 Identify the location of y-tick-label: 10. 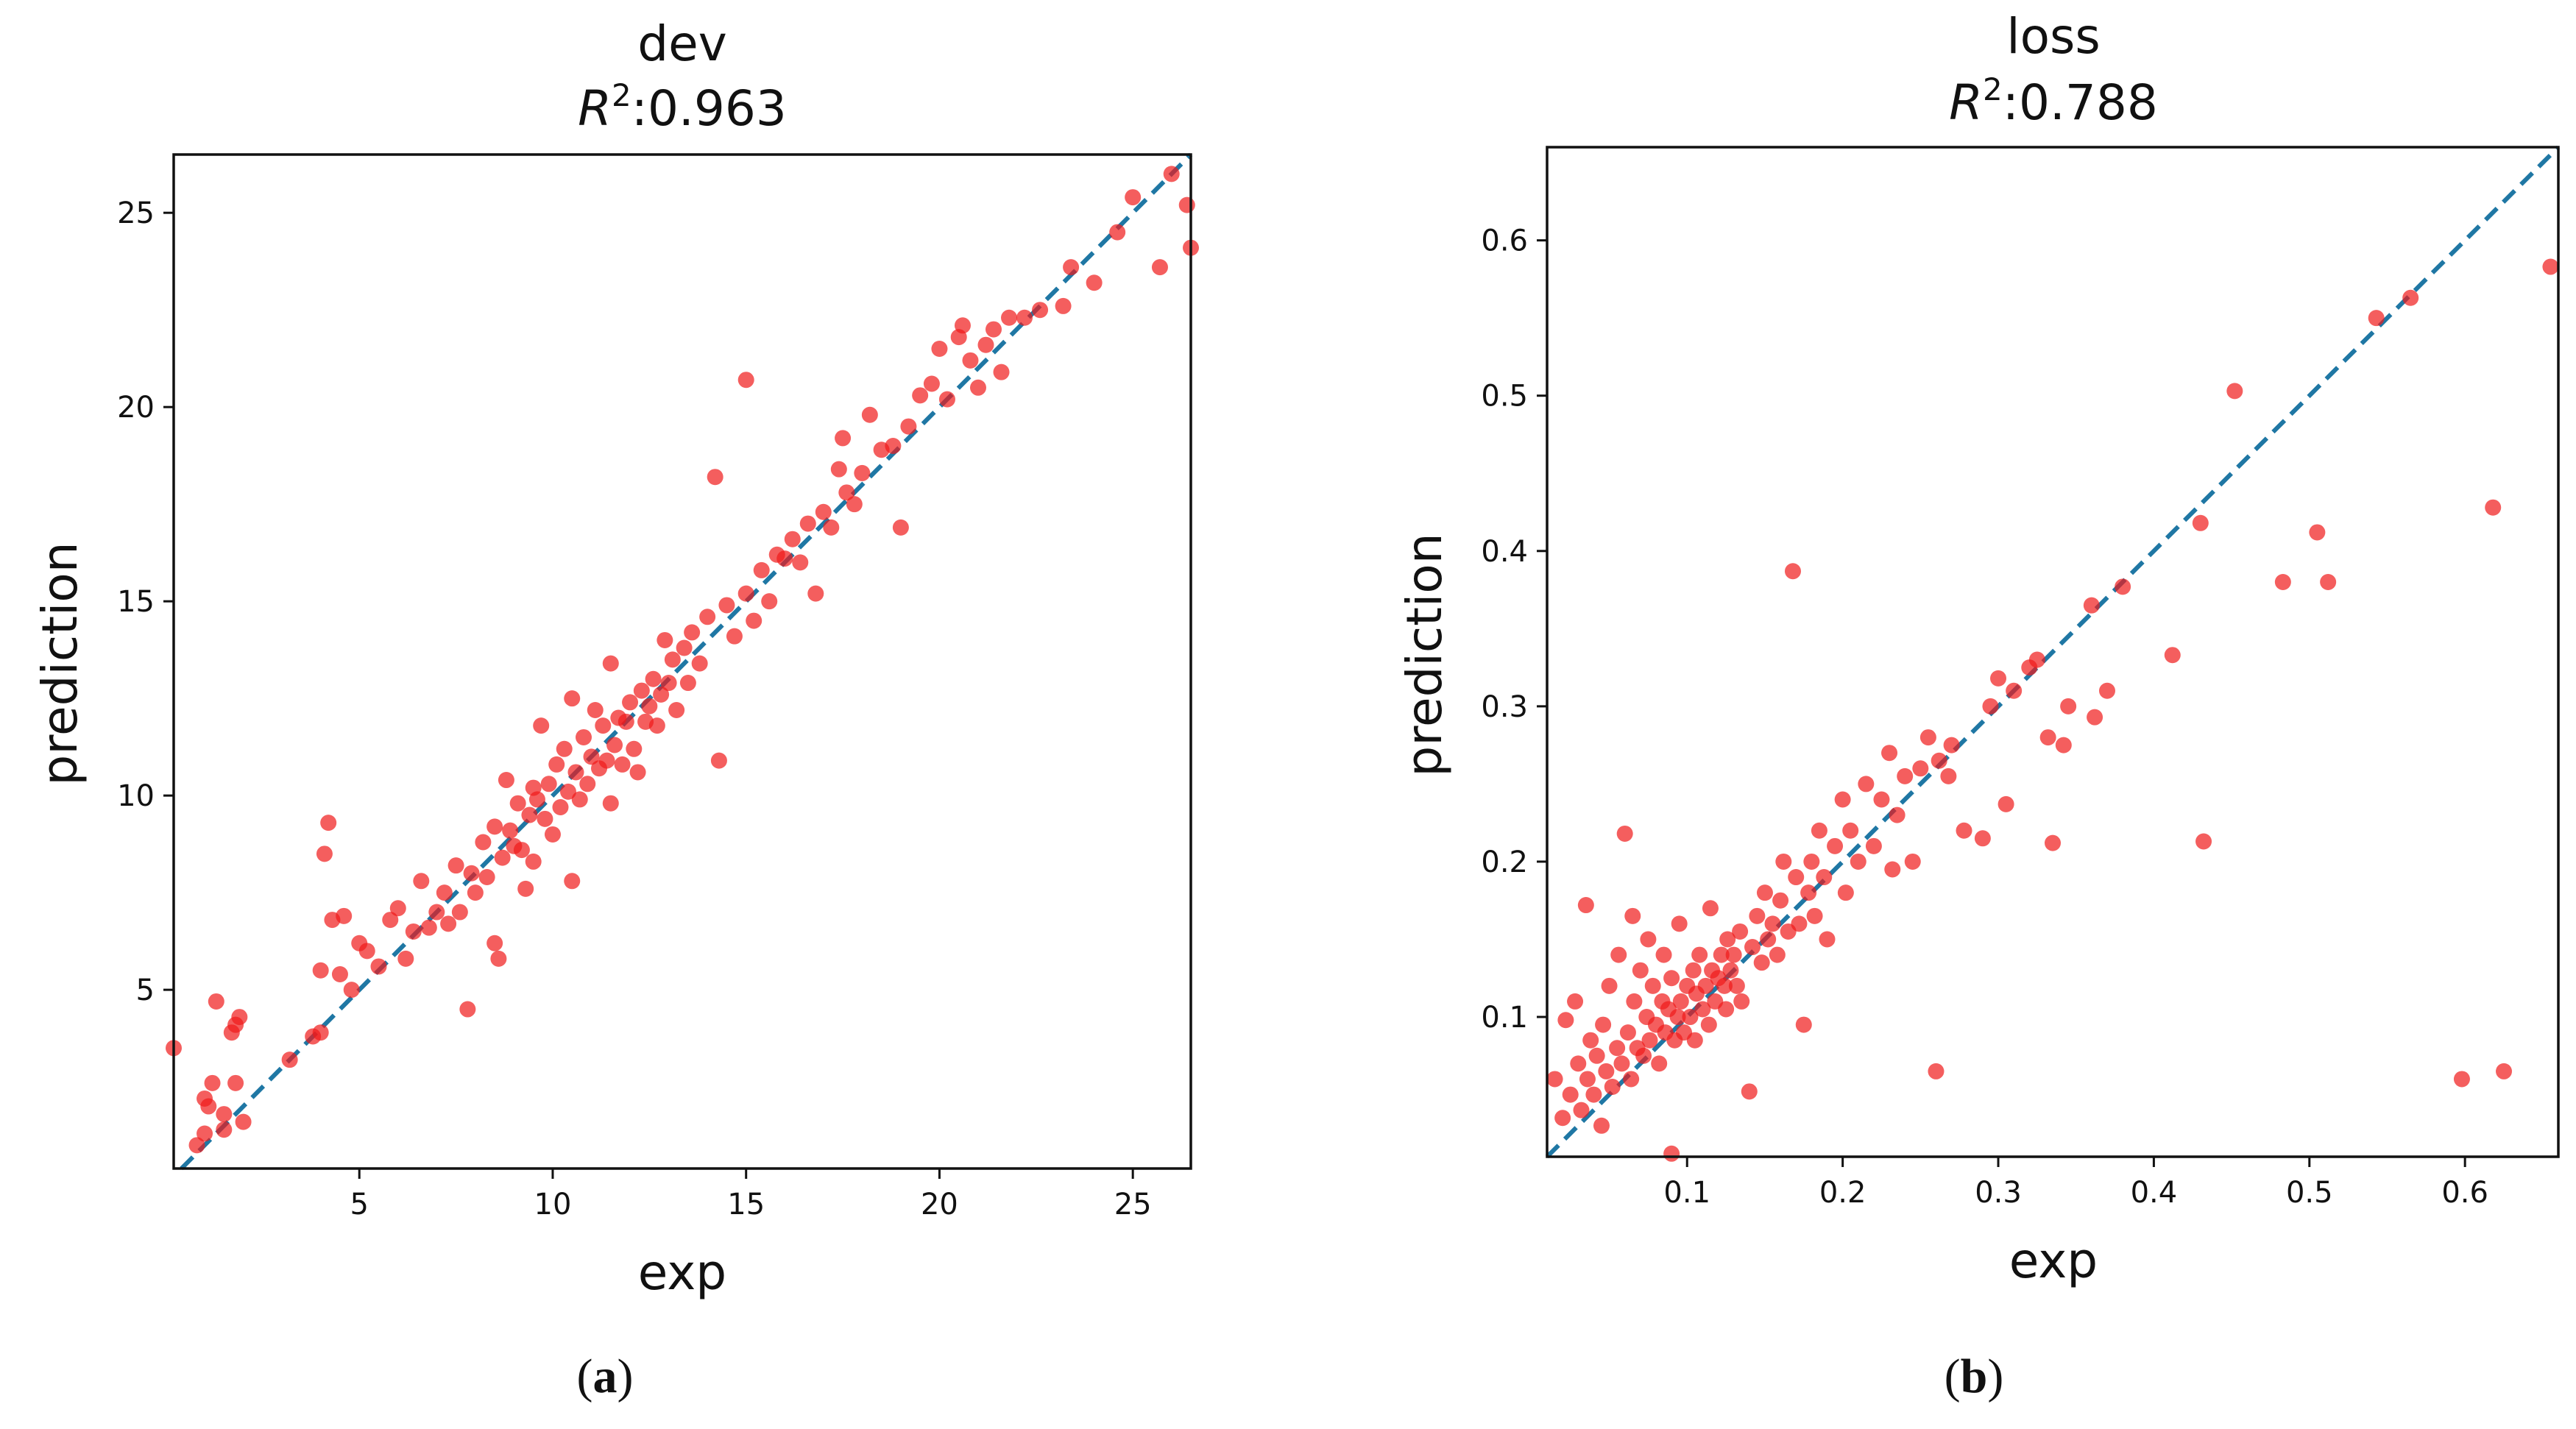
(136, 796).